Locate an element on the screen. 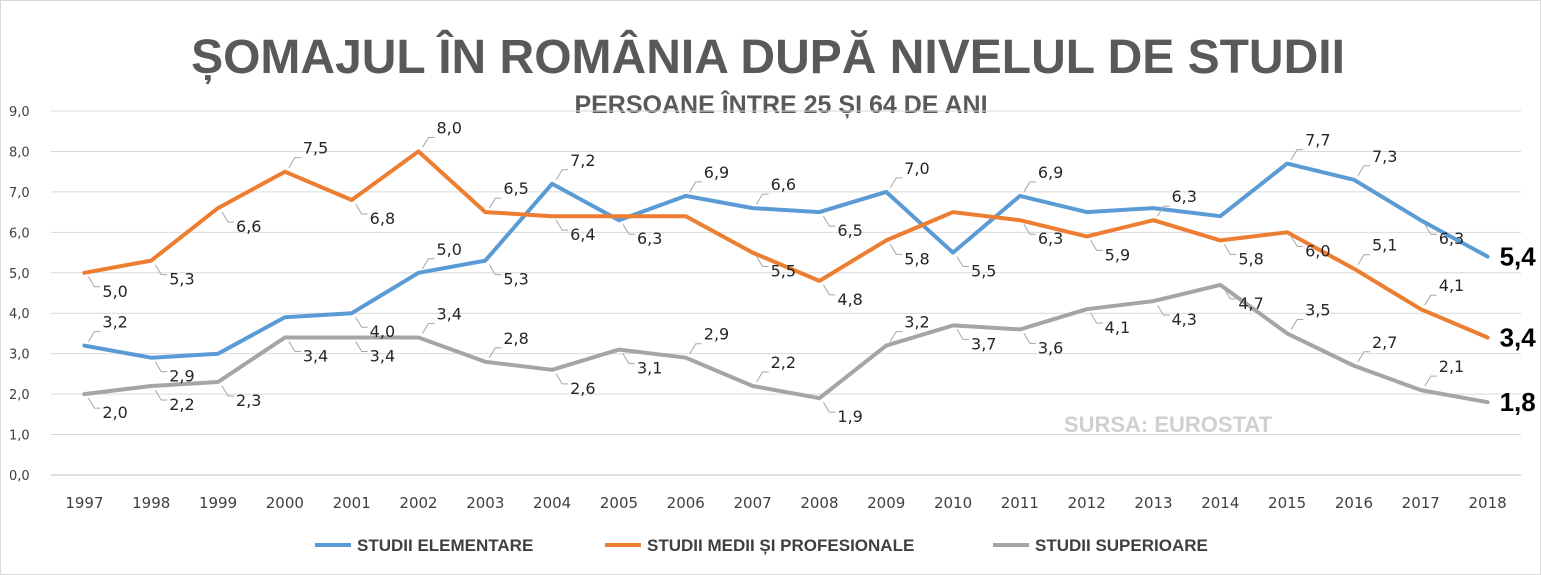  x-tick-label: 2011 is located at coordinates (1020, 503).